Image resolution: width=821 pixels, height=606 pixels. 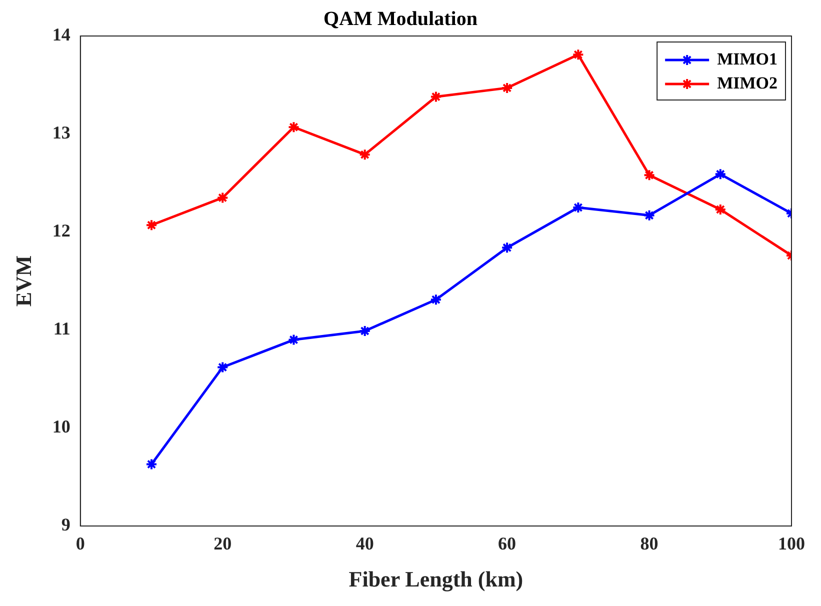 I want to click on x-tick-label: 40, so click(x=365, y=543).